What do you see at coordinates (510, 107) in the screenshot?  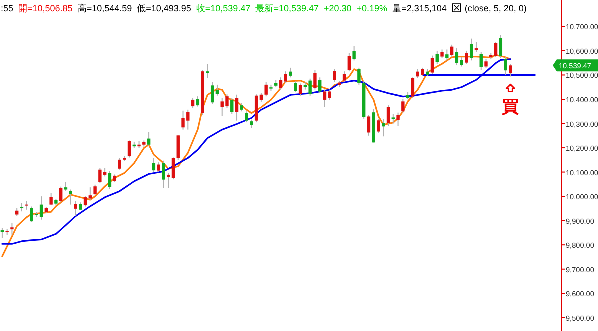 I see `annotation: 買` at bounding box center [510, 107].